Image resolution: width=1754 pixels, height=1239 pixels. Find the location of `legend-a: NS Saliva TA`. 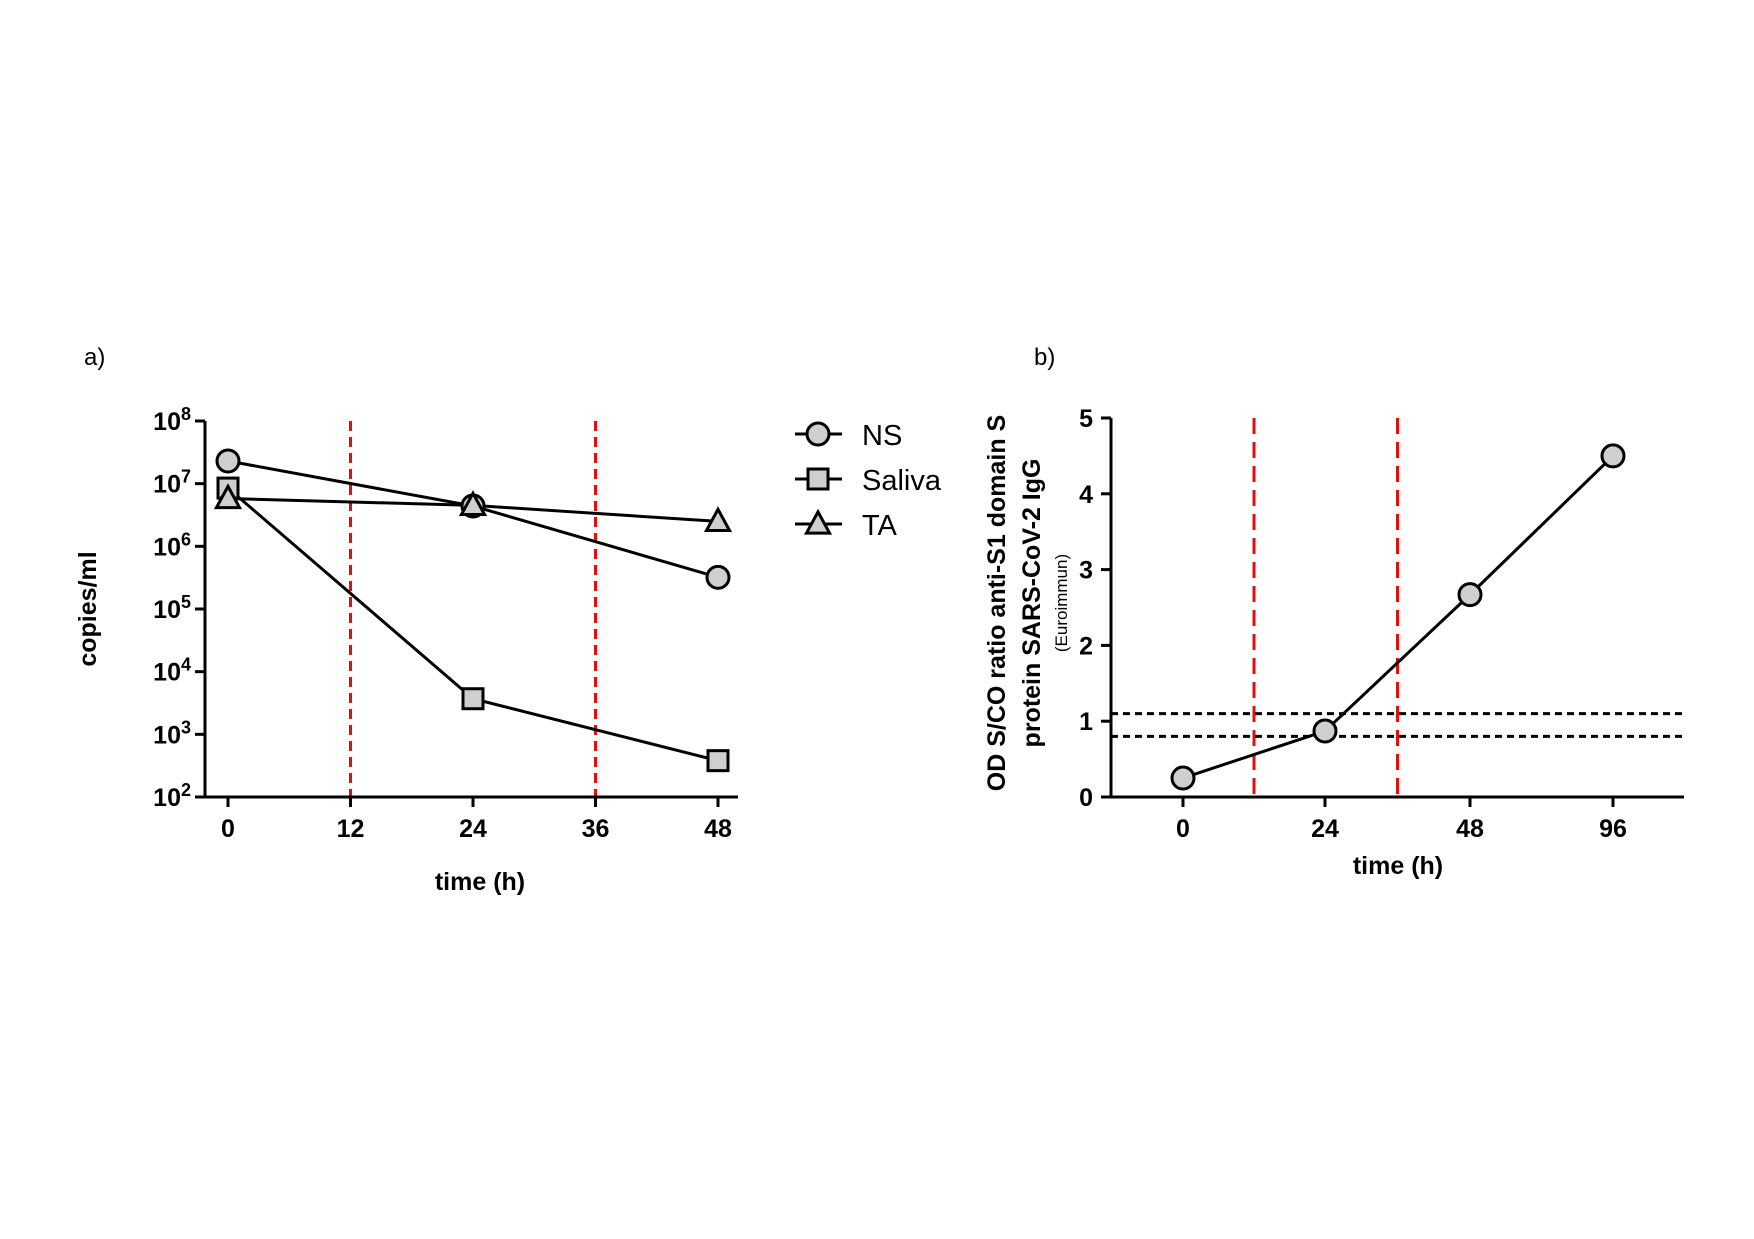

legend-a: NS Saliva TA is located at coordinates (868, 481).